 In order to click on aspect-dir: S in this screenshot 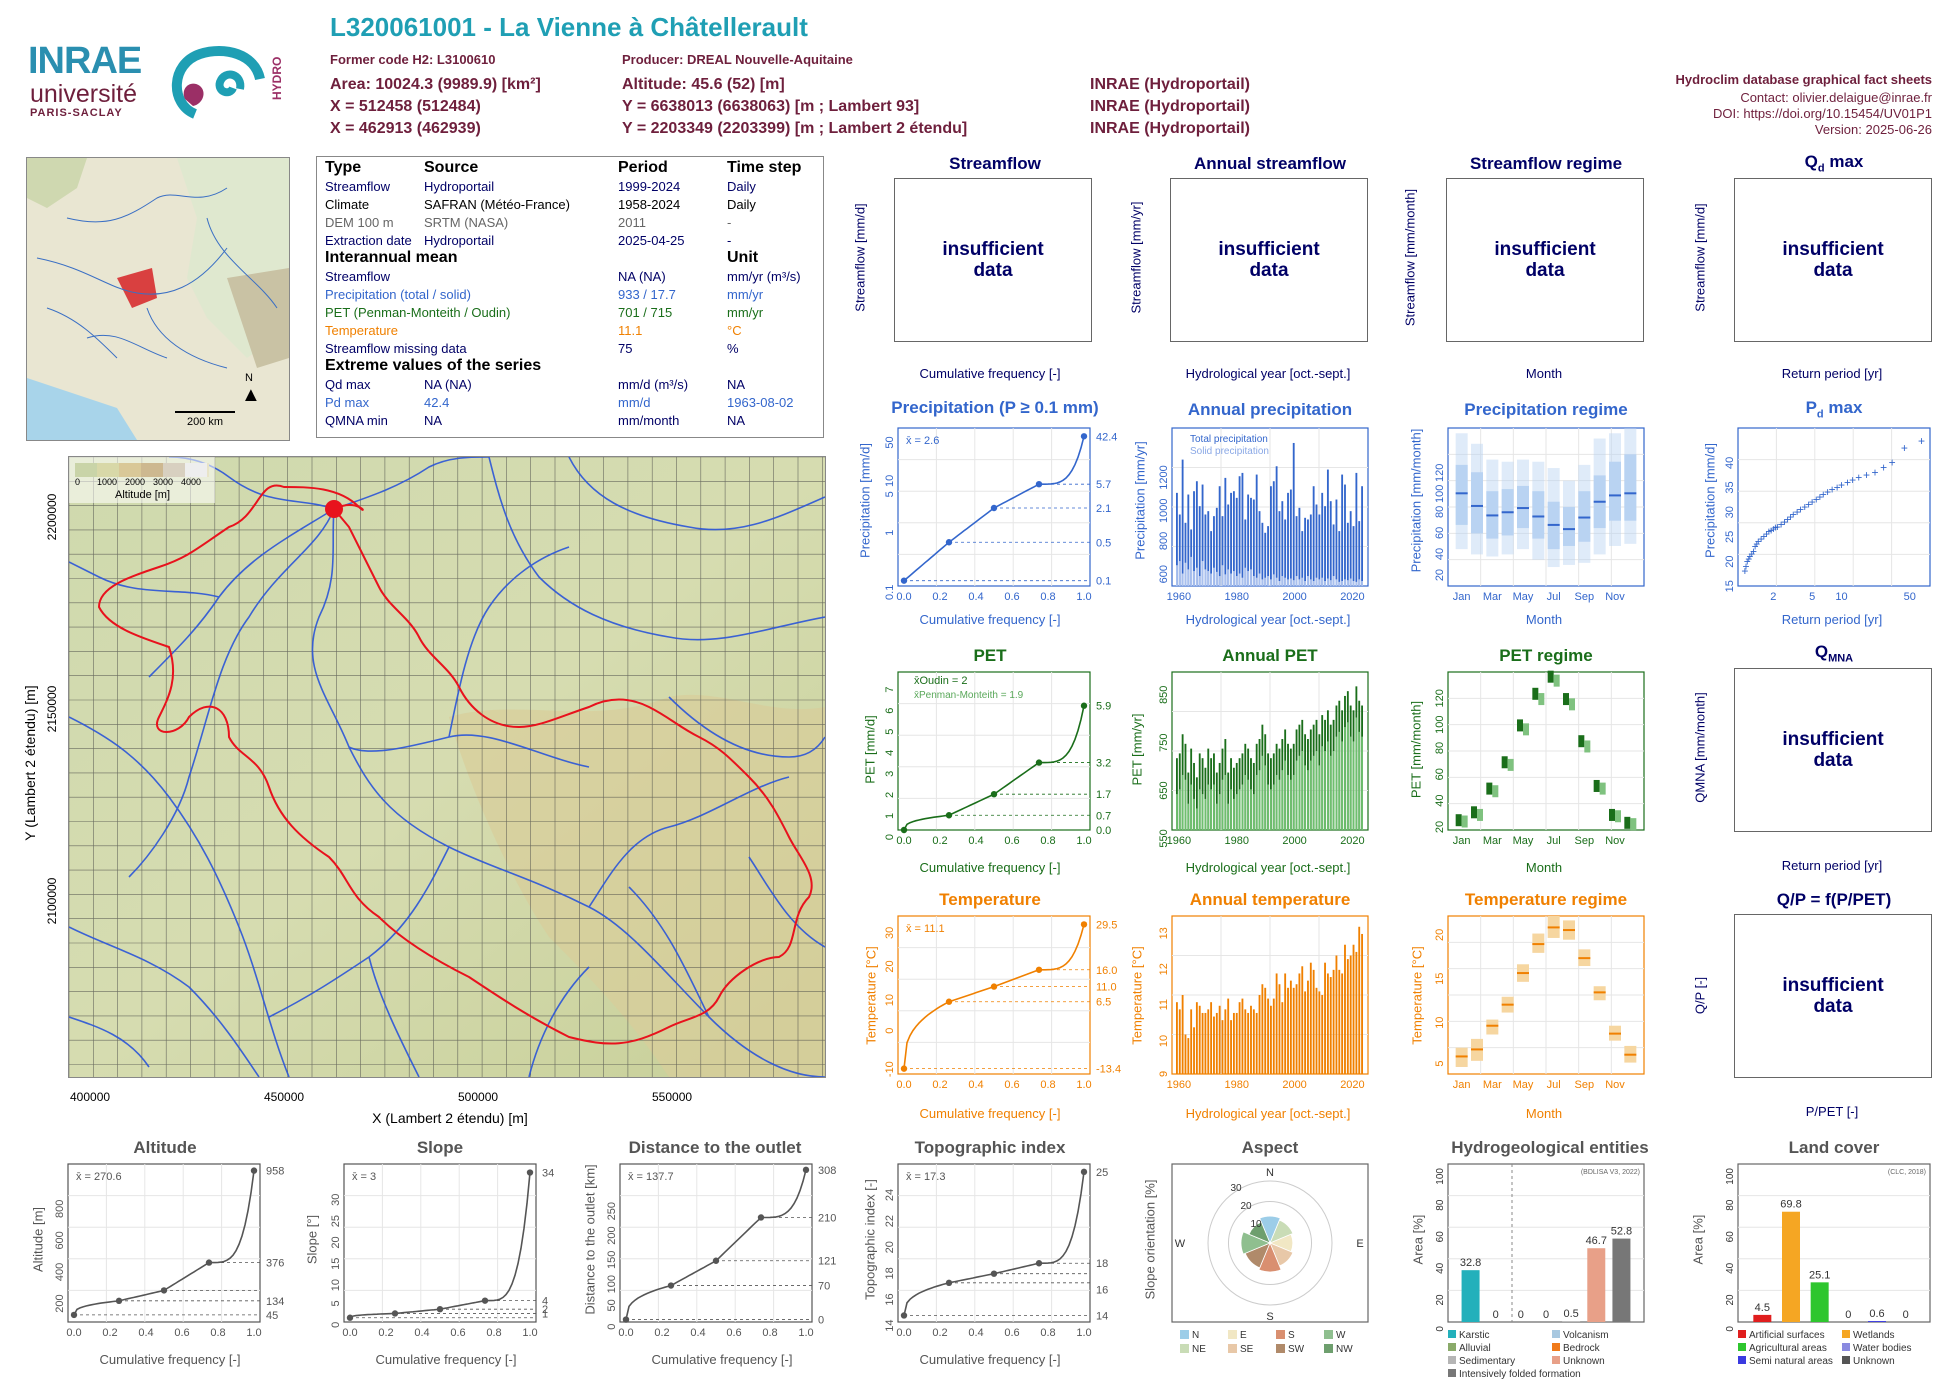, I will do `click(1269, 1317)`.